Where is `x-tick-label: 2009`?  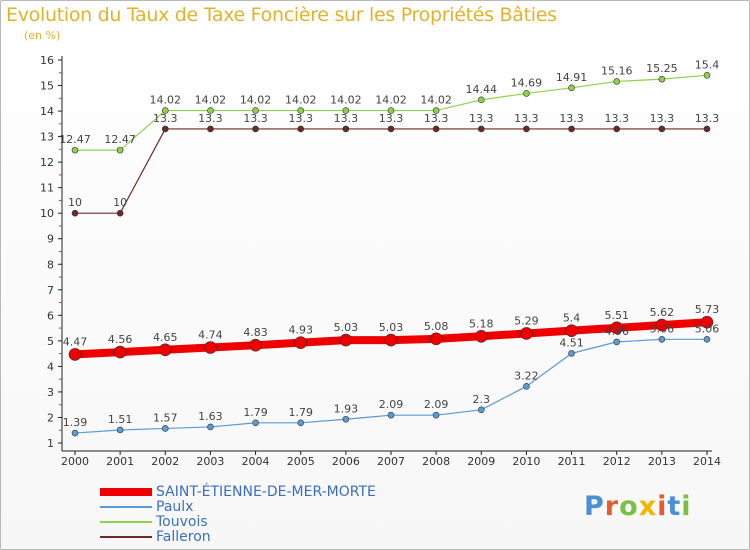 x-tick-label: 2009 is located at coordinates (481, 461).